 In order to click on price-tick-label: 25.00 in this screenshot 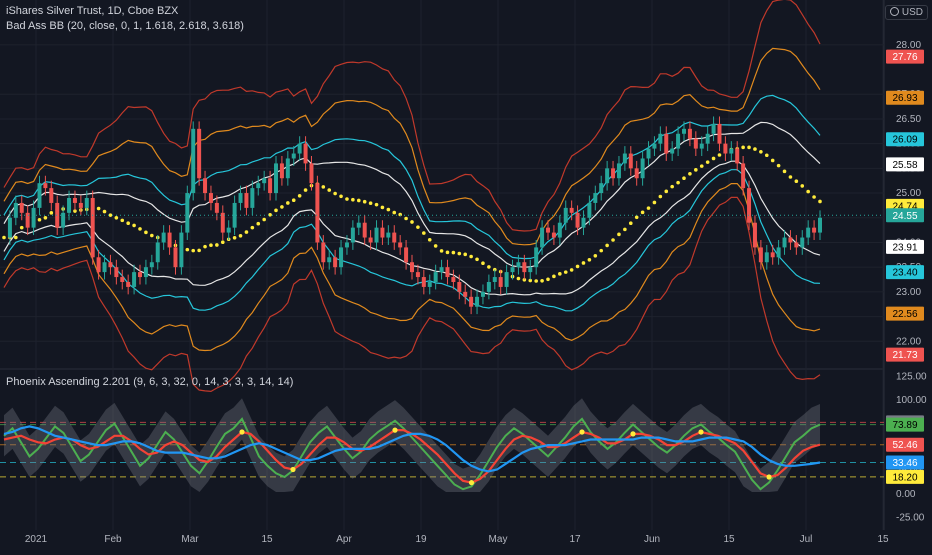, I will do `click(908, 193)`.